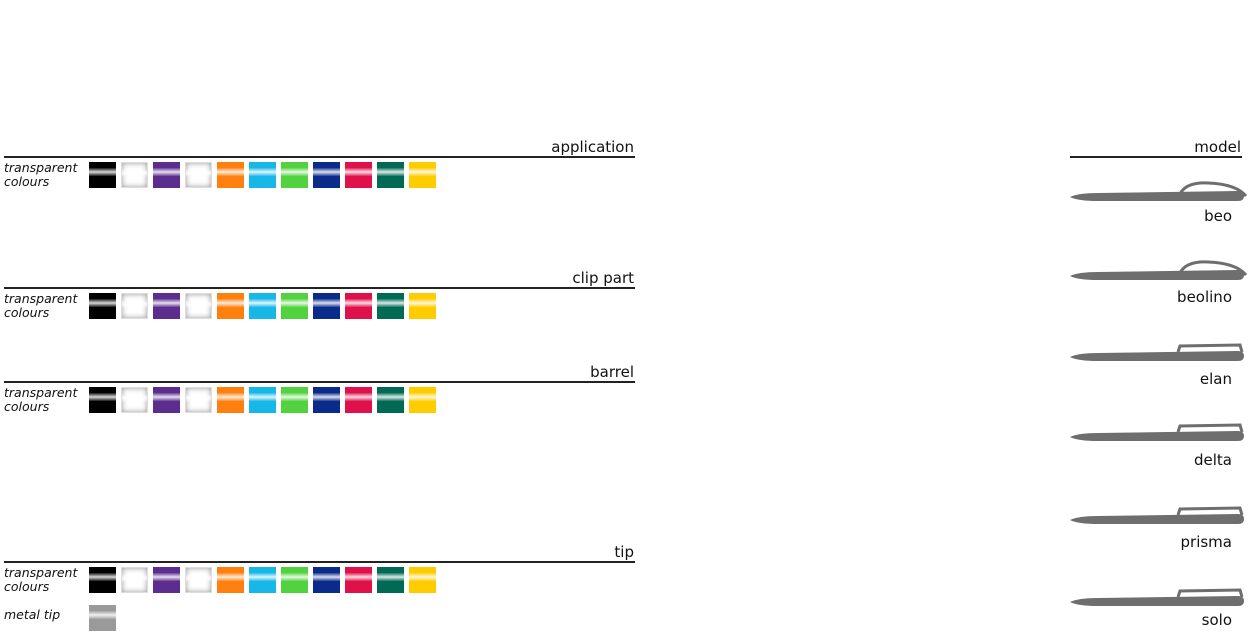 The image size is (1250, 637). Describe the element at coordinates (1218, 216) in the screenshot. I see `model-name: beo` at that location.